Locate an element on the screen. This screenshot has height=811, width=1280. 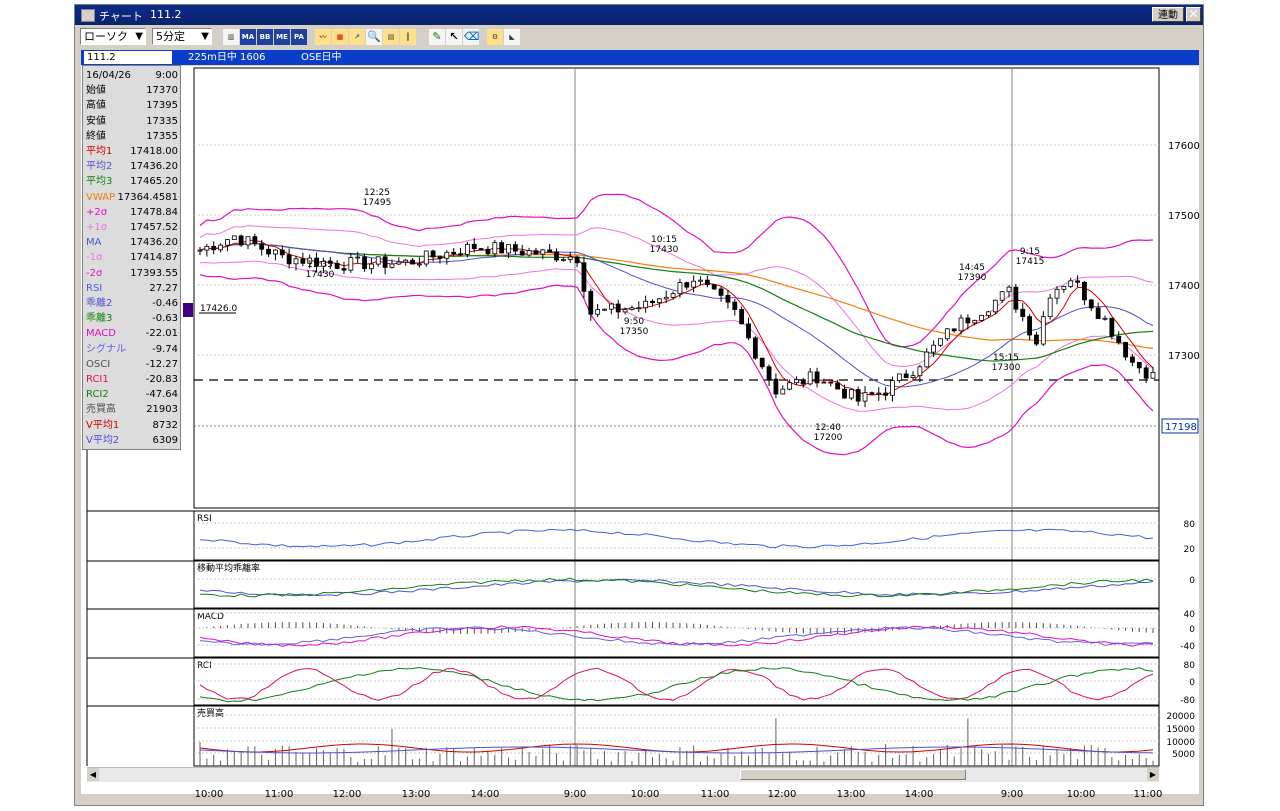
interval-select: 5分定 ▼ is located at coordinates (182, 36).